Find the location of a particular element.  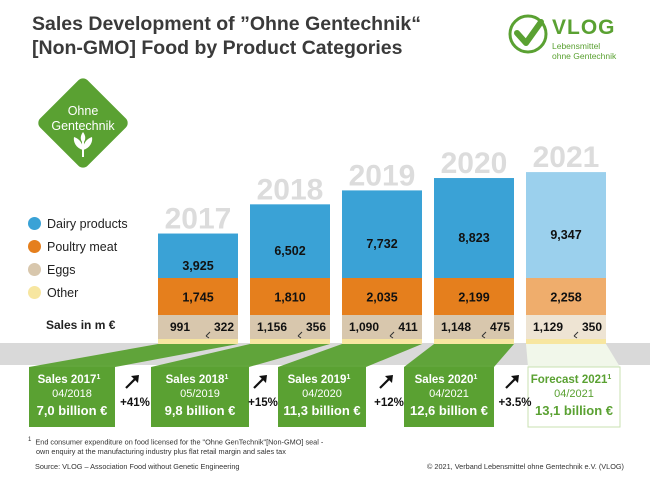

summary-box-3-sup: 1 is located at coordinates (348, 377).